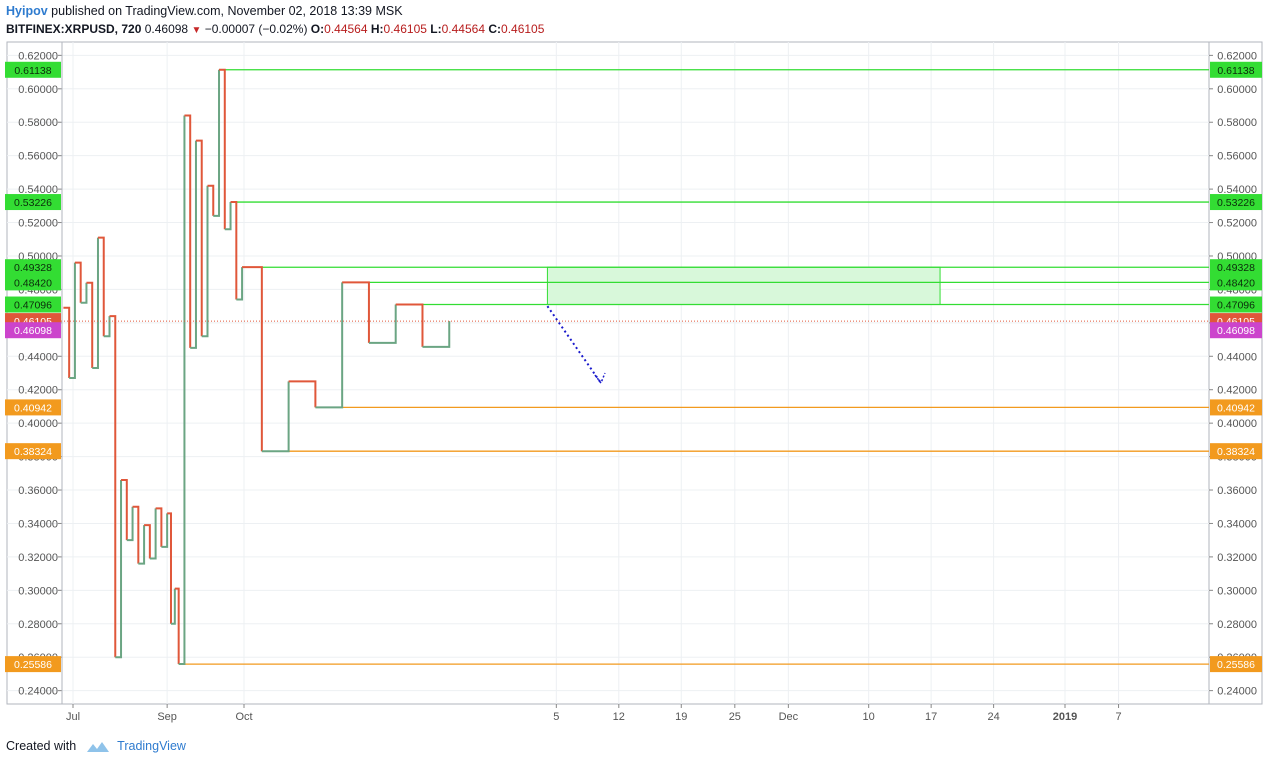 This screenshot has width=1267, height=765. I want to click on x-tick-label: Oct, so click(243, 717).